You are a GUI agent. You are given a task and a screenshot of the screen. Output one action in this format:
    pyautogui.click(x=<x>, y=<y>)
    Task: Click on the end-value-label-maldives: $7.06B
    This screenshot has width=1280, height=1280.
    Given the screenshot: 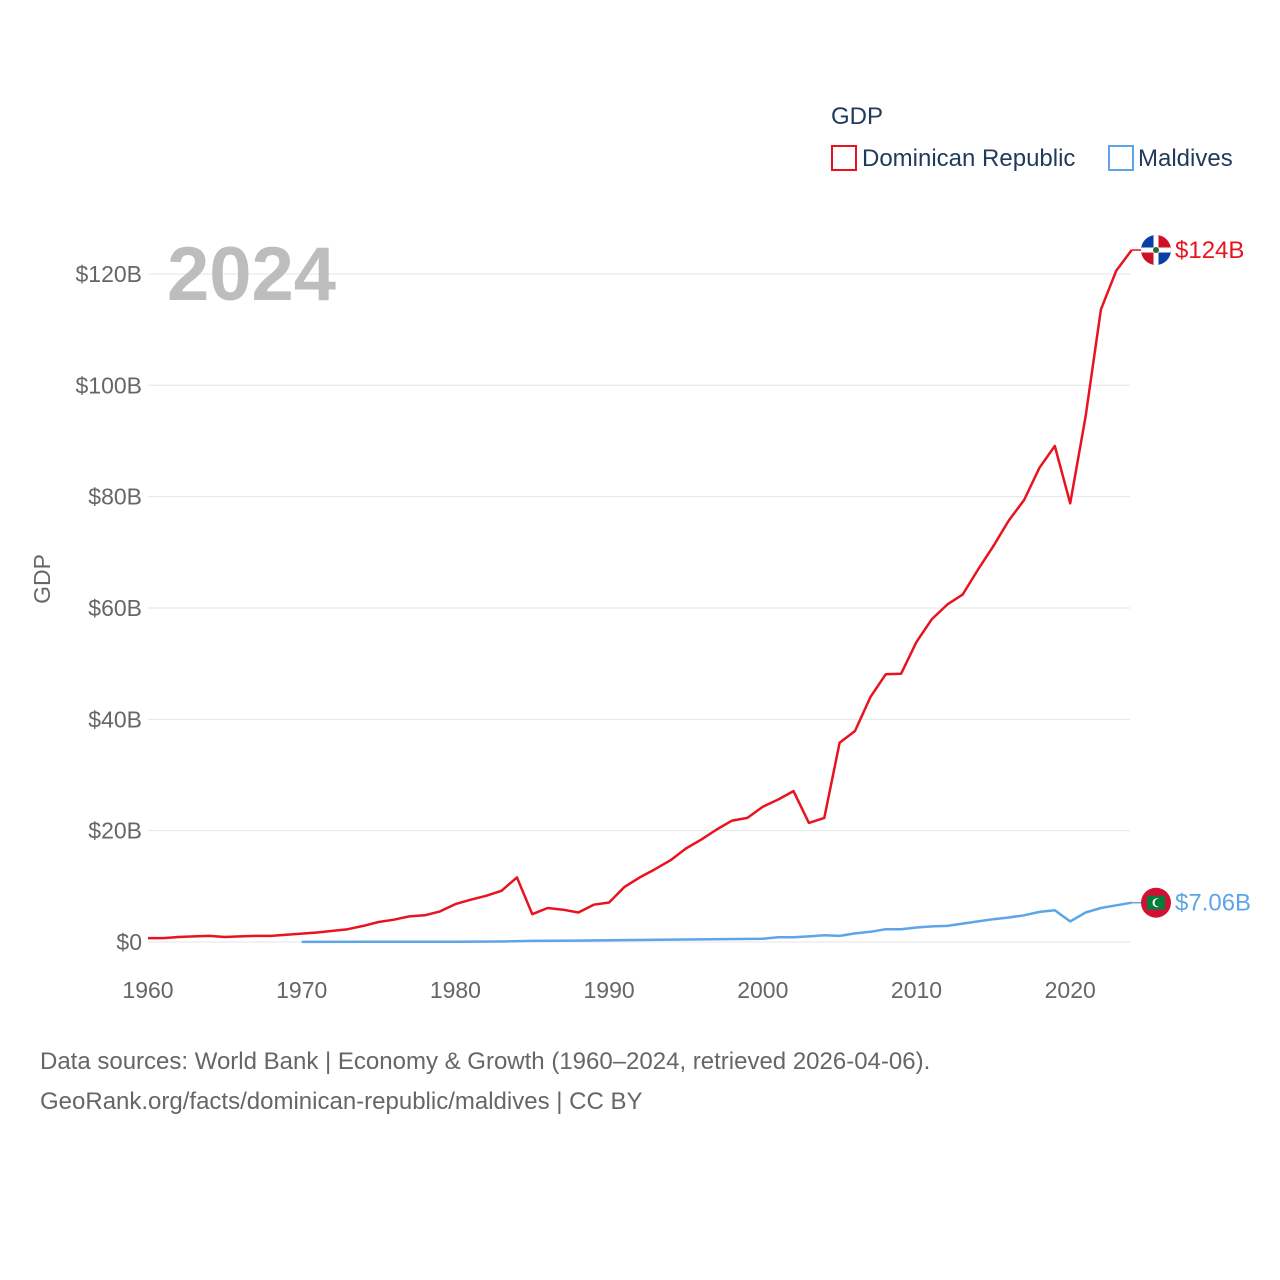 What is the action you would take?
    pyautogui.click(x=1213, y=903)
    